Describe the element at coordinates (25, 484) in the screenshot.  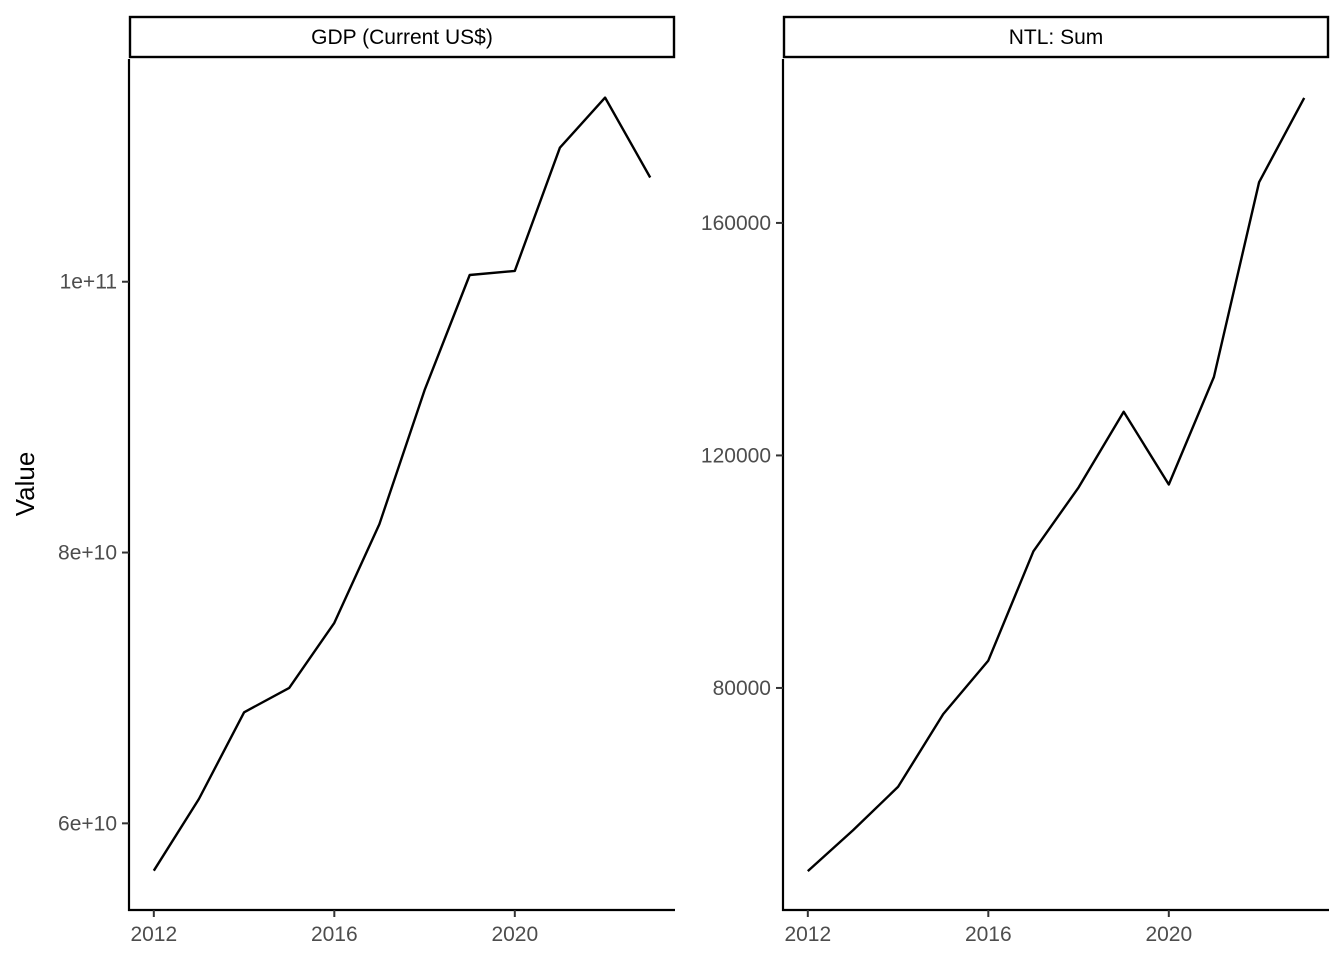
I see `y-axis-title: Value` at that location.